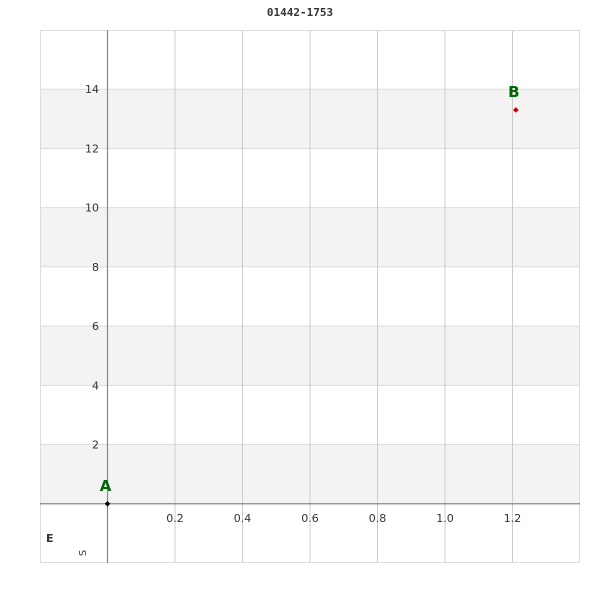 The width and height of the screenshot is (600, 600). I want to click on y-tick-label: 4, so click(95, 385).